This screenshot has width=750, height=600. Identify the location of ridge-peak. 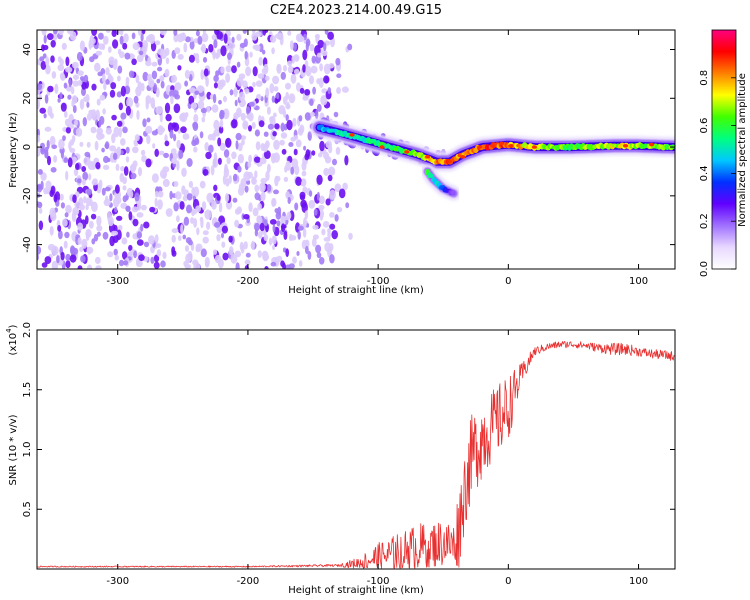
(534, 147).